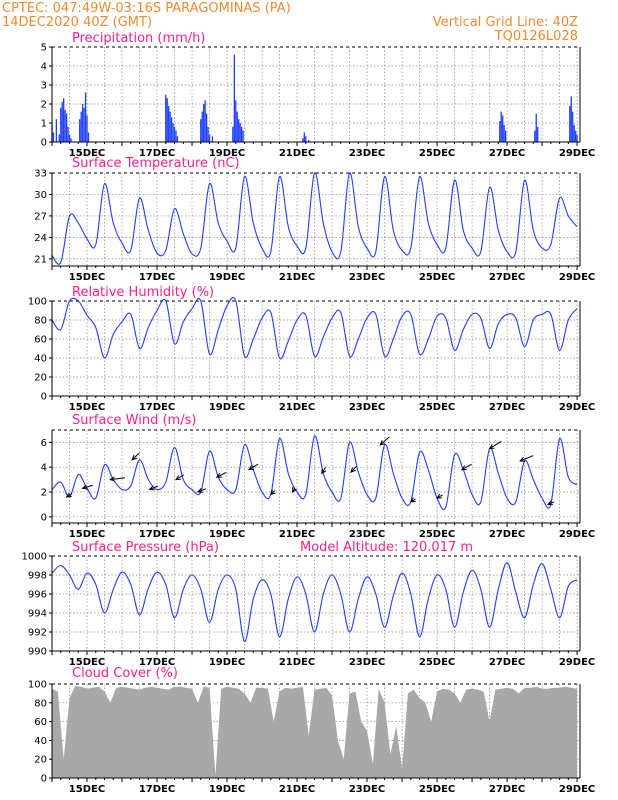 This screenshot has height=800, width=618. Describe the element at coordinates (577, 789) in the screenshot. I see `cloud-xtick-label: 29DEC` at that location.